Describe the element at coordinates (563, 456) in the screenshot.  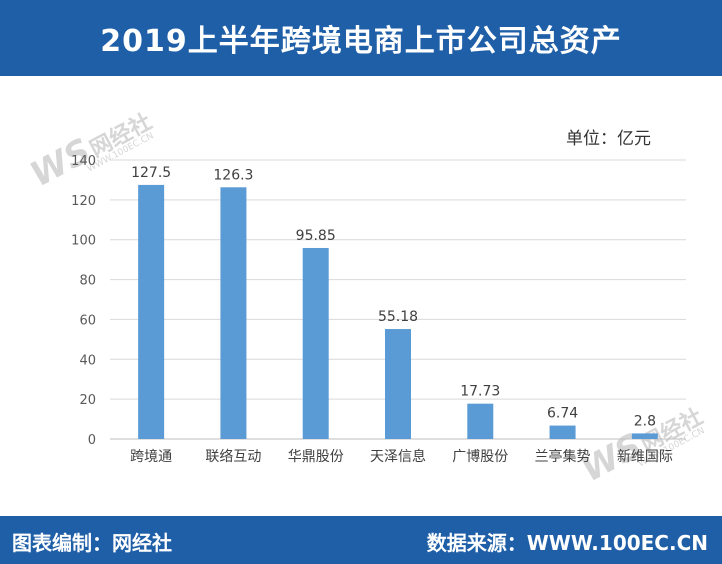
I see `x-tick-label: 兰亭集势` at that location.